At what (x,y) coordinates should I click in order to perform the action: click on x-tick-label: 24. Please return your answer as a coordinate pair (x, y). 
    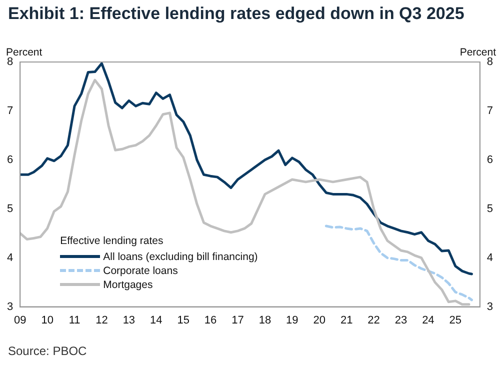
    Looking at the image, I should click on (428, 320).